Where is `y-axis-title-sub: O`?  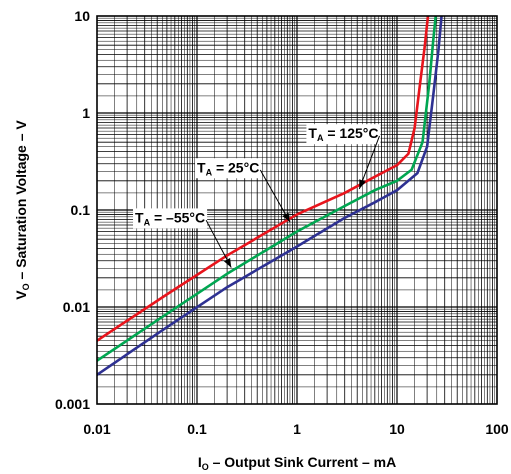 y-axis-title-sub: O is located at coordinates (26, 286).